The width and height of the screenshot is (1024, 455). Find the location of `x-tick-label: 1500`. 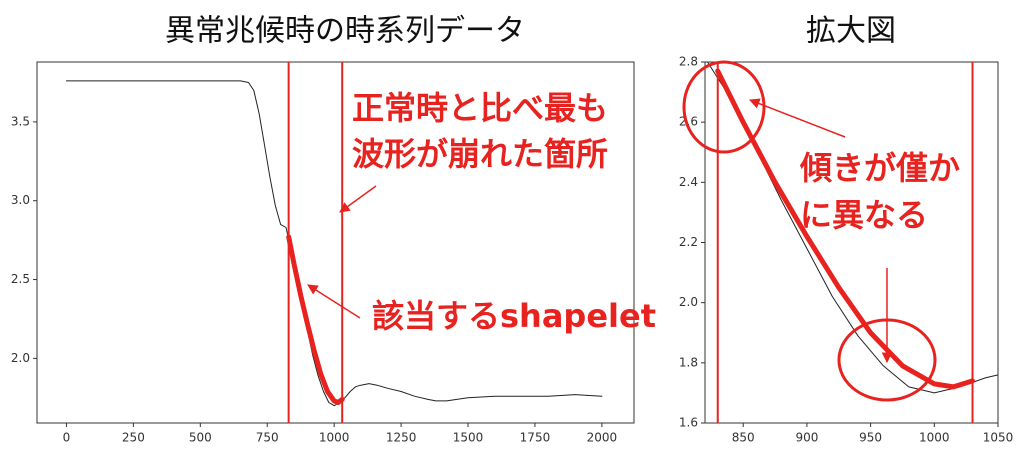

x-tick-label: 1500 is located at coordinates (468, 438).